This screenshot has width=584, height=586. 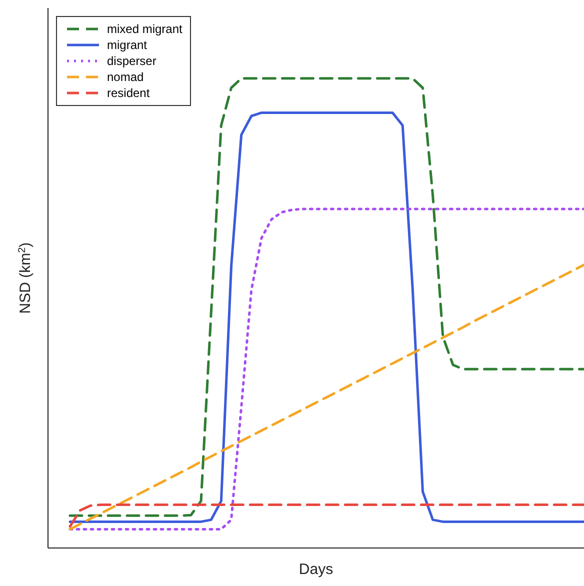 I want to click on legend-label: nomad, so click(x=125, y=77).